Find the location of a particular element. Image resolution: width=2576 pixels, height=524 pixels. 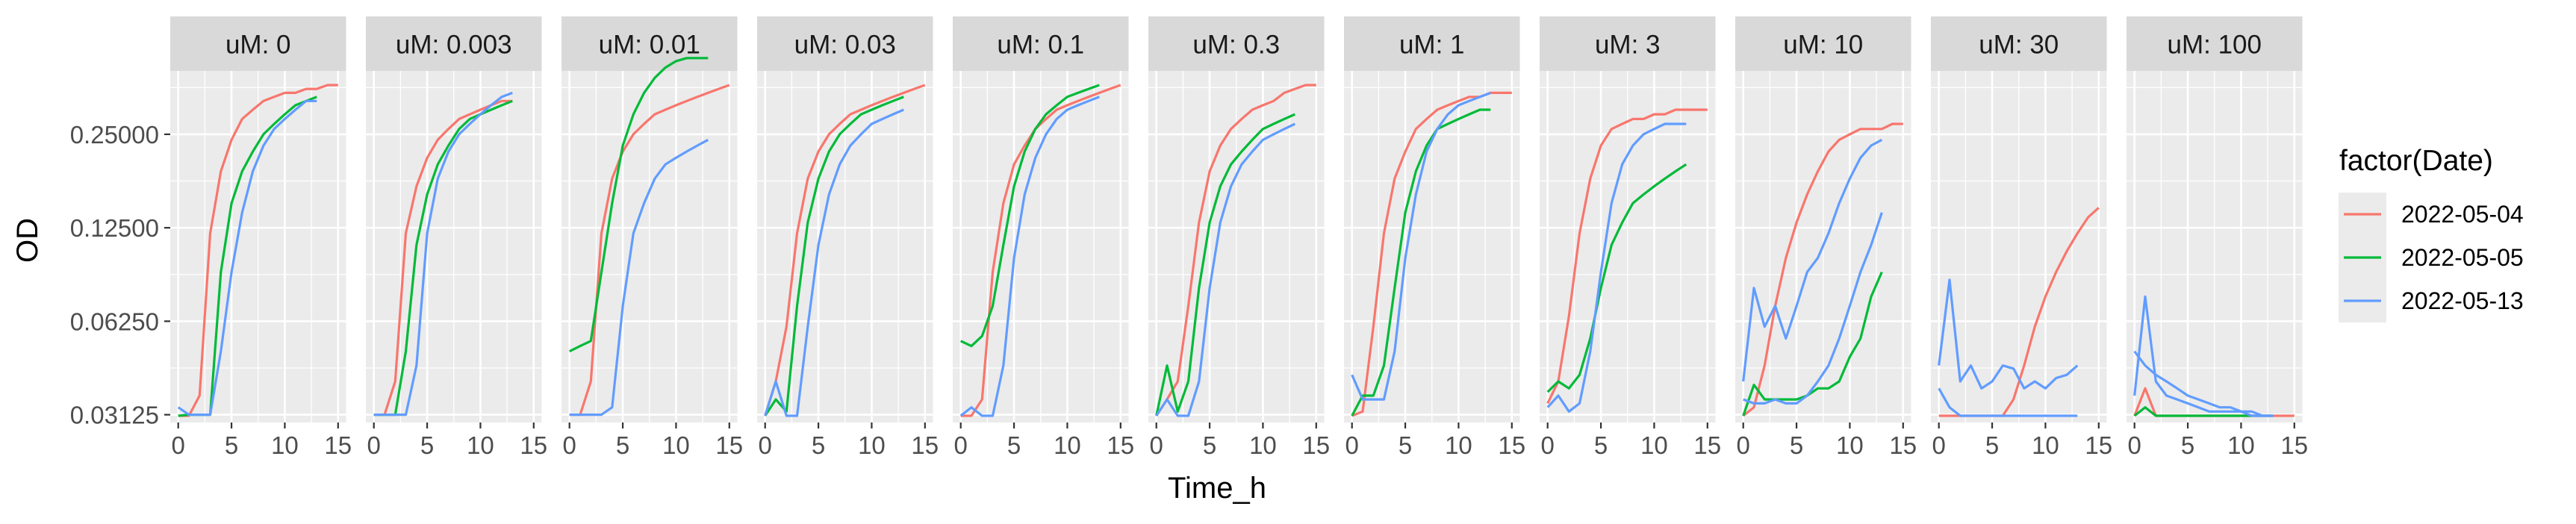

facet-panel: uM: 0.03 0 5 10 15 is located at coordinates (848, 237).